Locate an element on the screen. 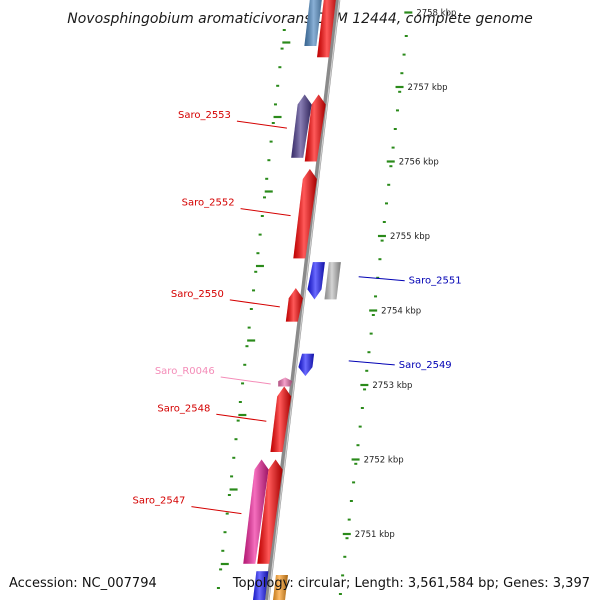 The width and height of the screenshot is (600, 600). gene-label-saro-2553: Saro_2553 is located at coordinates (204, 115).